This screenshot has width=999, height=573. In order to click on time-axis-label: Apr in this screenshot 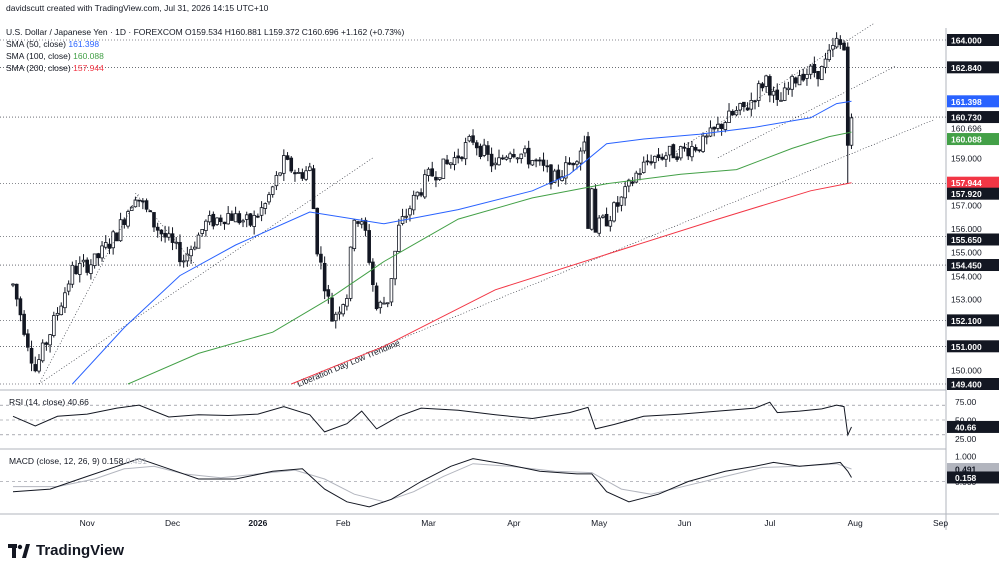, I will do `click(513, 523)`.